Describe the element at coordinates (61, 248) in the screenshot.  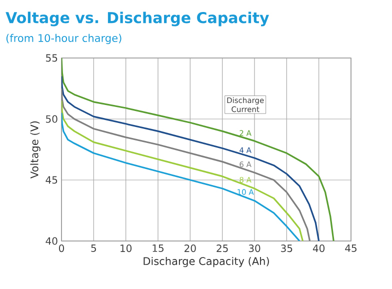
I see `x-tick-label: 0` at that location.